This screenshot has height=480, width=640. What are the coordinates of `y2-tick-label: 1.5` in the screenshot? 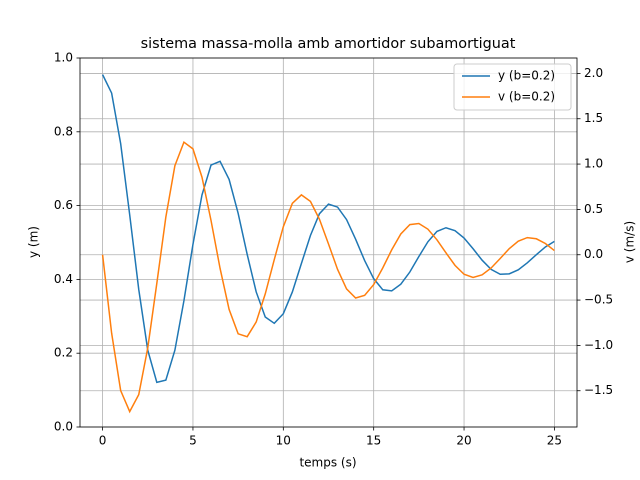 It's located at (593, 118).